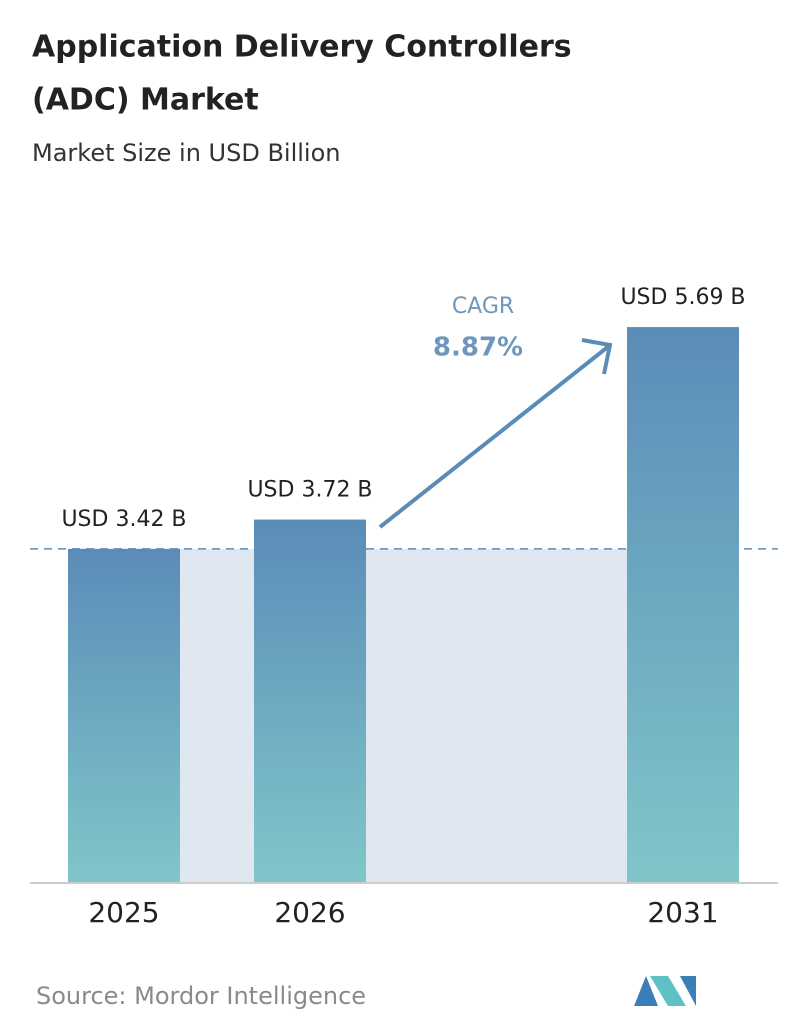 The width and height of the screenshot is (796, 1034). I want to click on cagr-arrow, so click(494, 436).